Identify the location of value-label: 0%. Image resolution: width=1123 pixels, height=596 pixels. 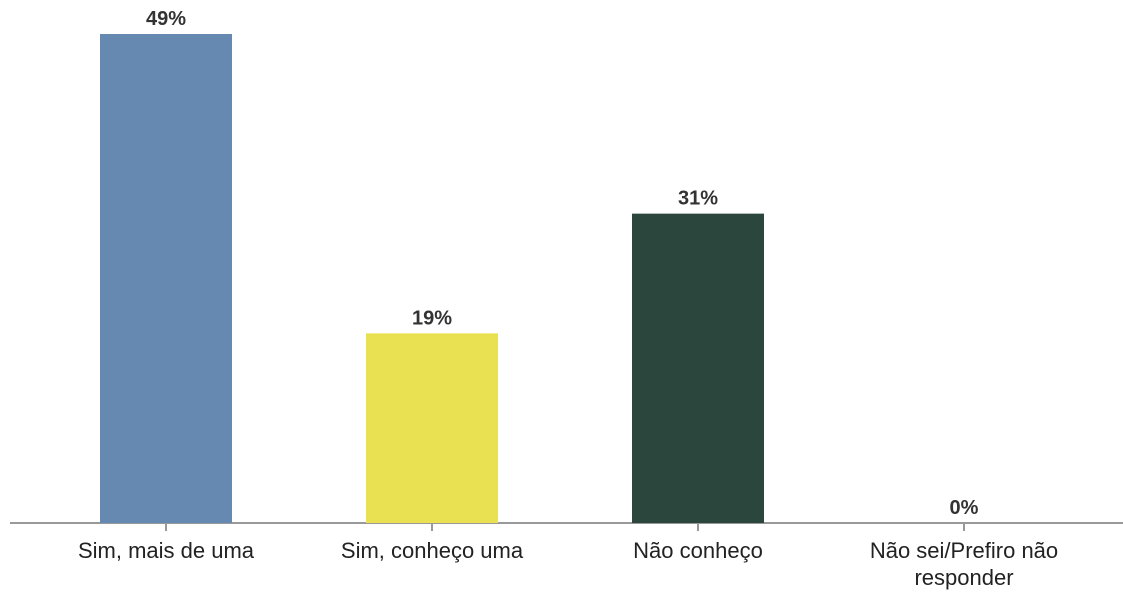
(964, 508).